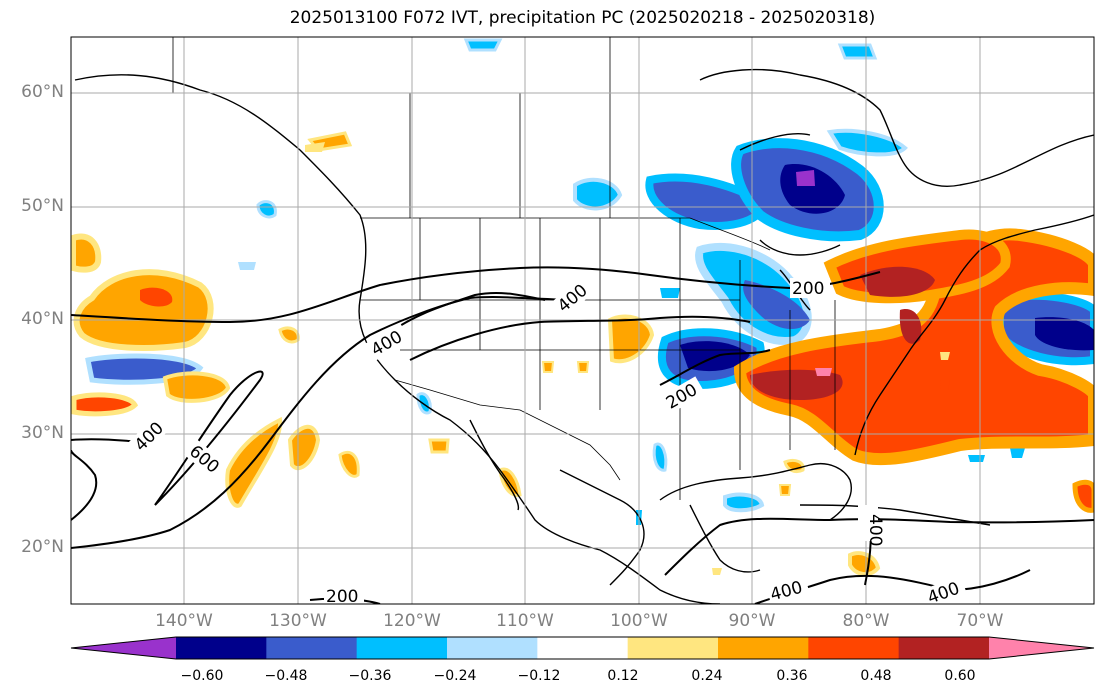 The height and width of the screenshot is (698, 1105). What do you see at coordinates (539, 676) in the screenshot?
I see `colorbar-tick-label: −0.12` at bounding box center [539, 676].